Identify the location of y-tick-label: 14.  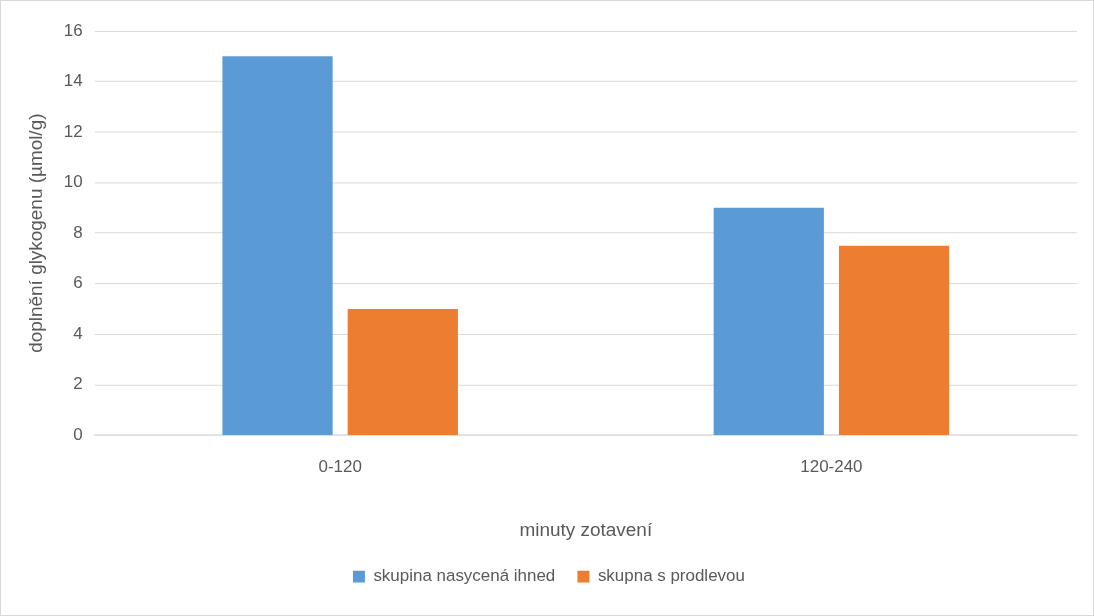
(73, 81).